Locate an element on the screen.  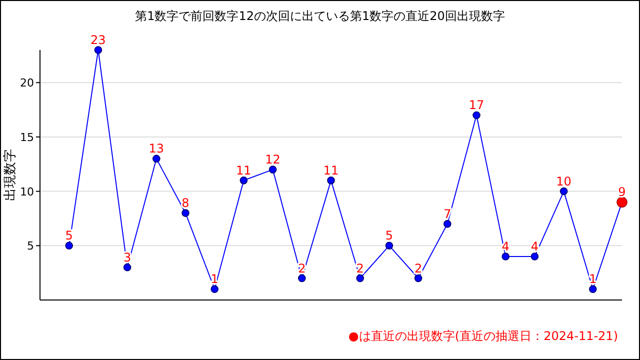
ytick: 5 is located at coordinates (30, 246).